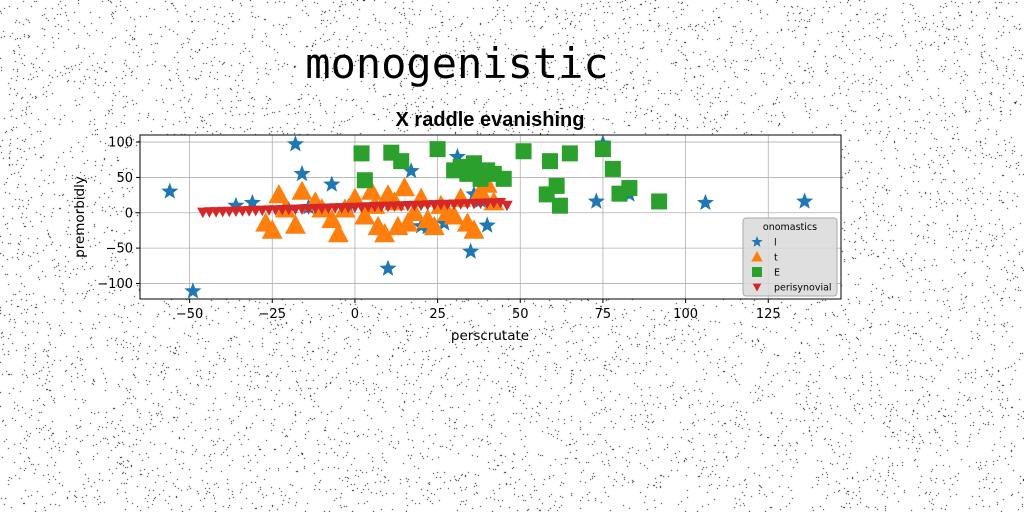 This screenshot has height=512, width=1024. I want to click on series-perisynovial, so click(355, 208).